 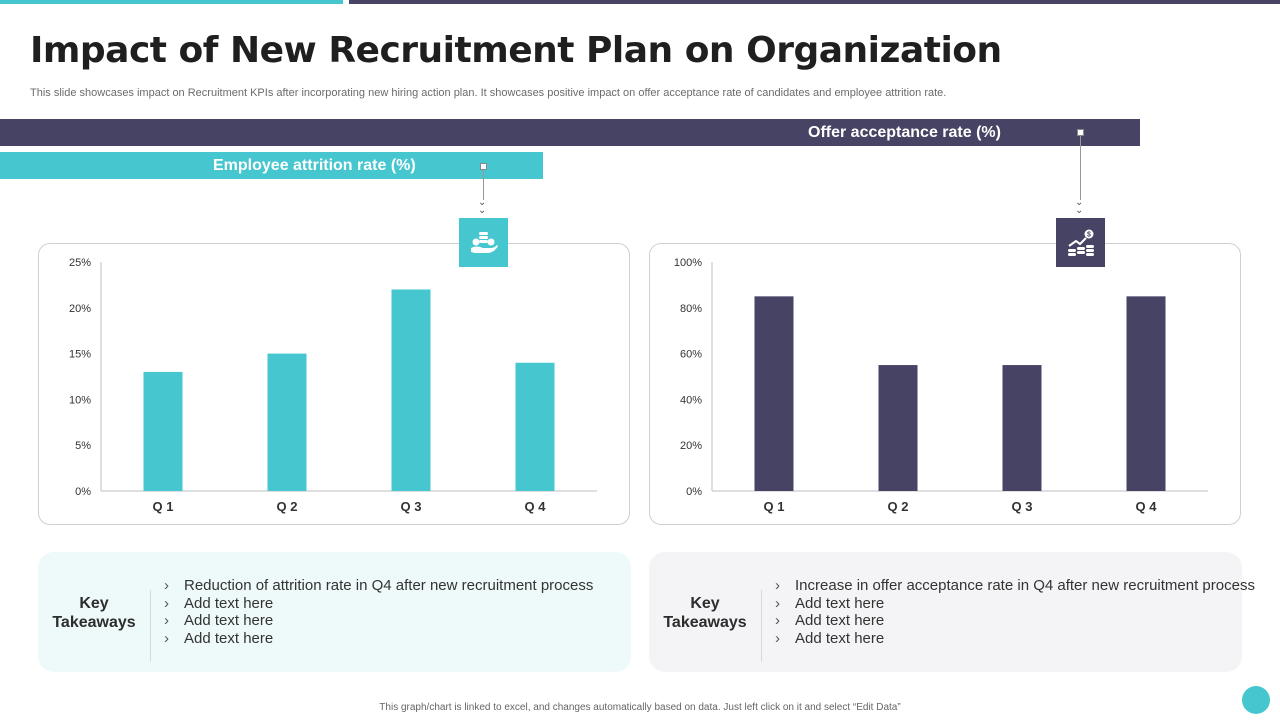 What do you see at coordinates (483, 185) in the screenshot?
I see `attrition-connector-line` at bounding box center [483, 185].